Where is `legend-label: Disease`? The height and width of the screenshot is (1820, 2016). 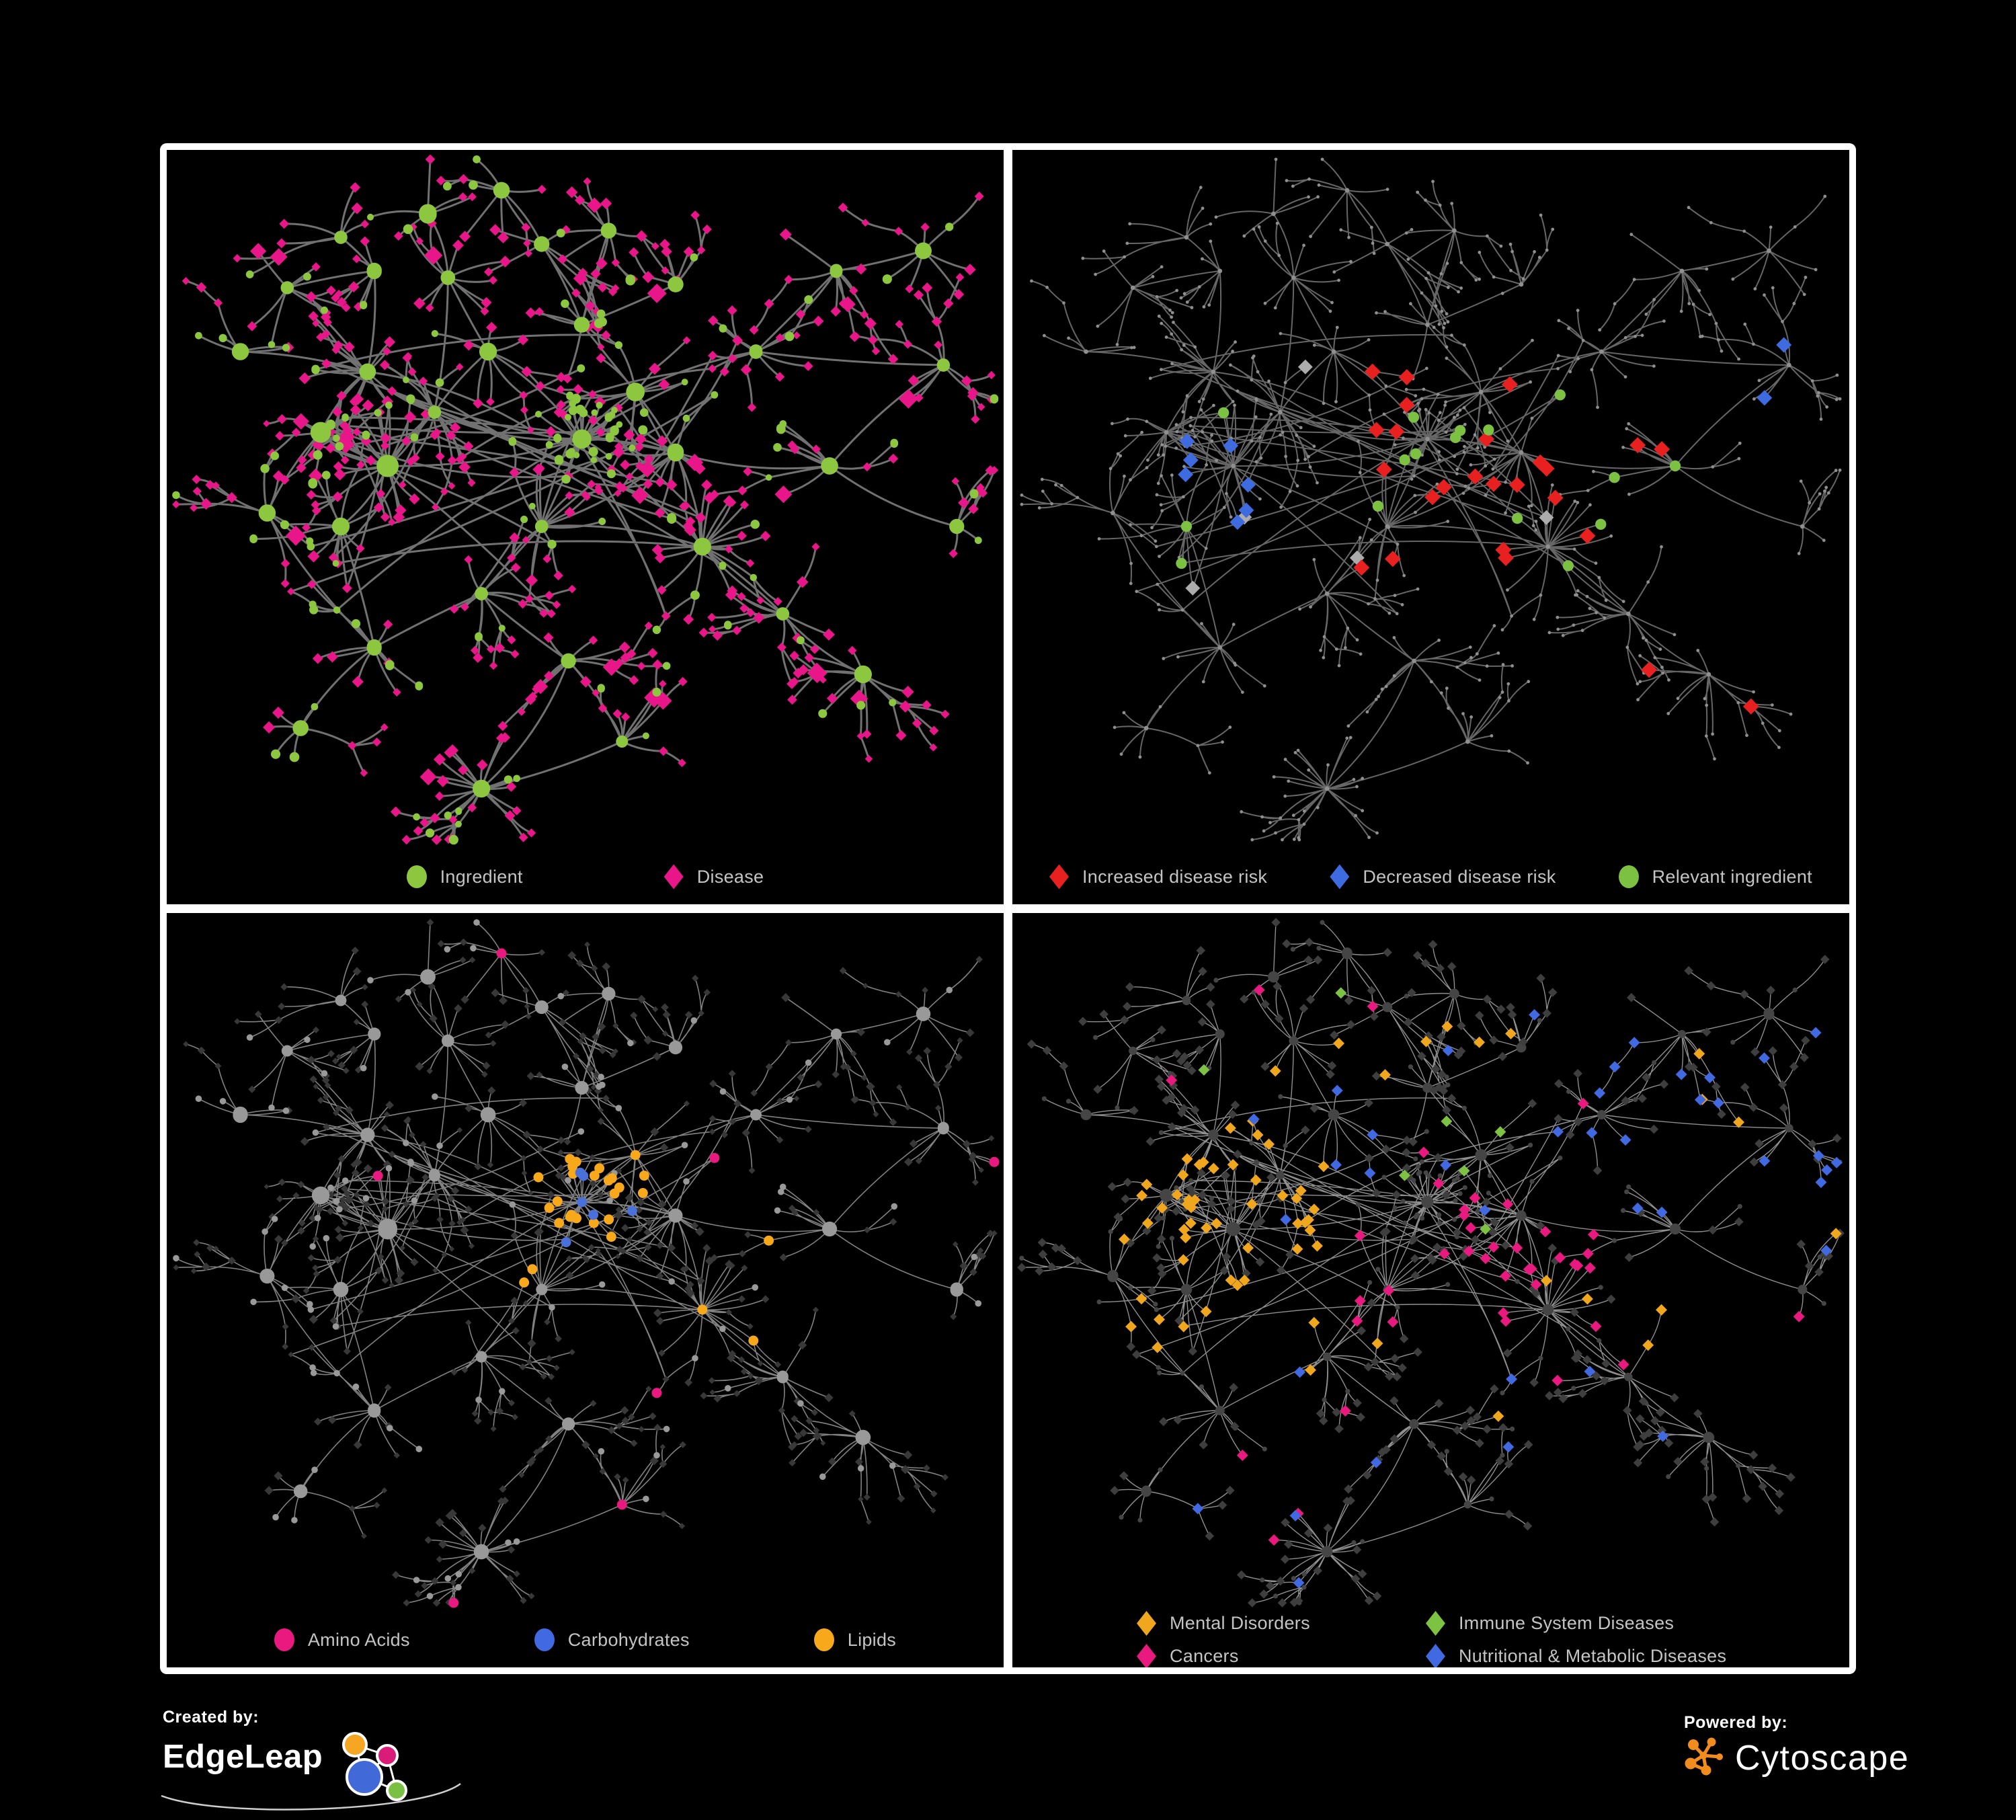 legend-label: Disease is located at coordinates (730, 876).